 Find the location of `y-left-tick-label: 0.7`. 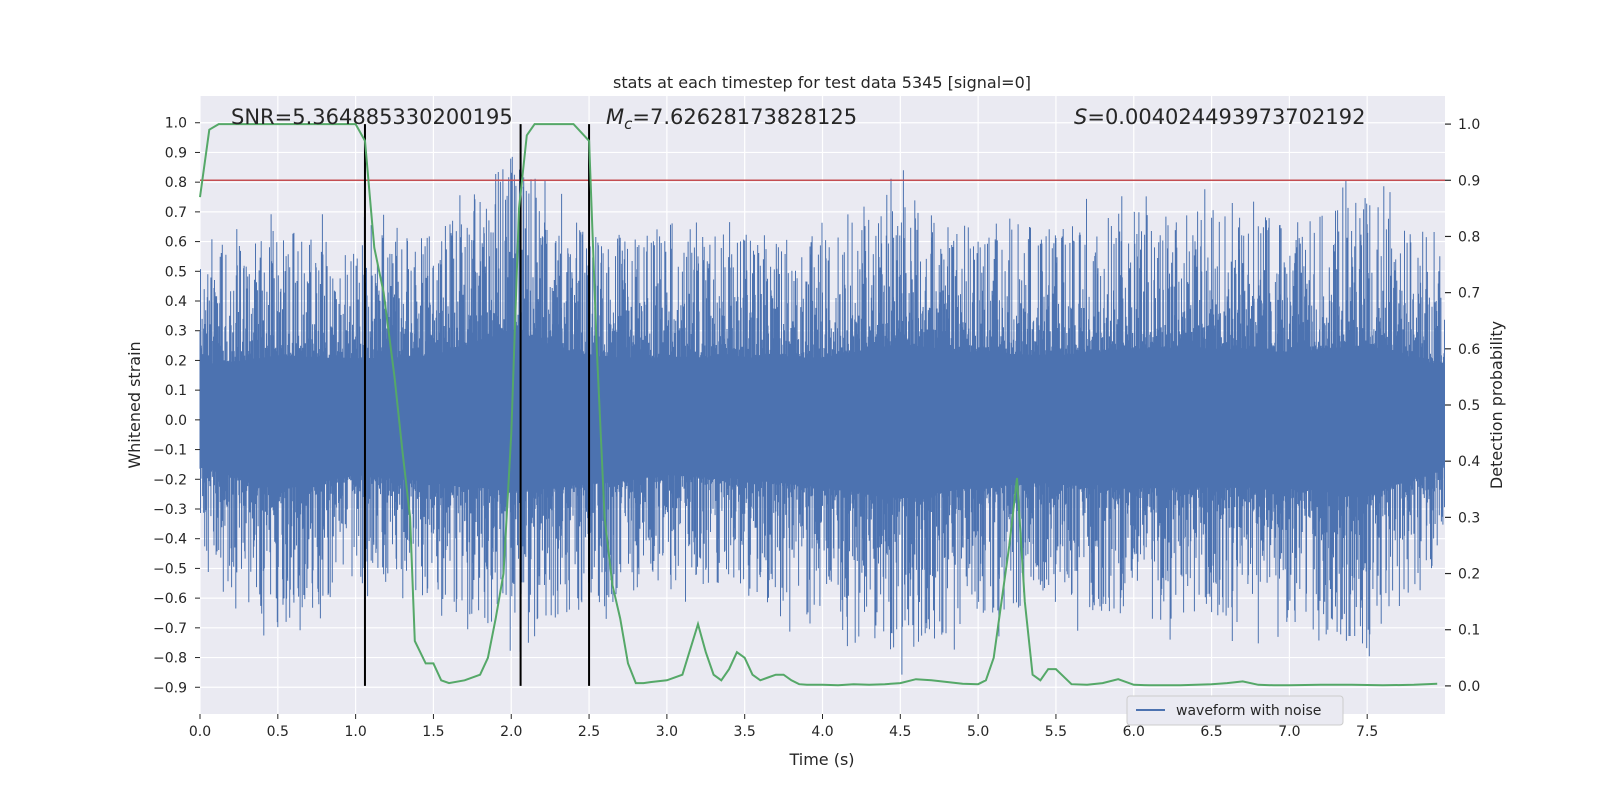

y-left-tick-label: 0.7 is located at coordinates (176, 213).